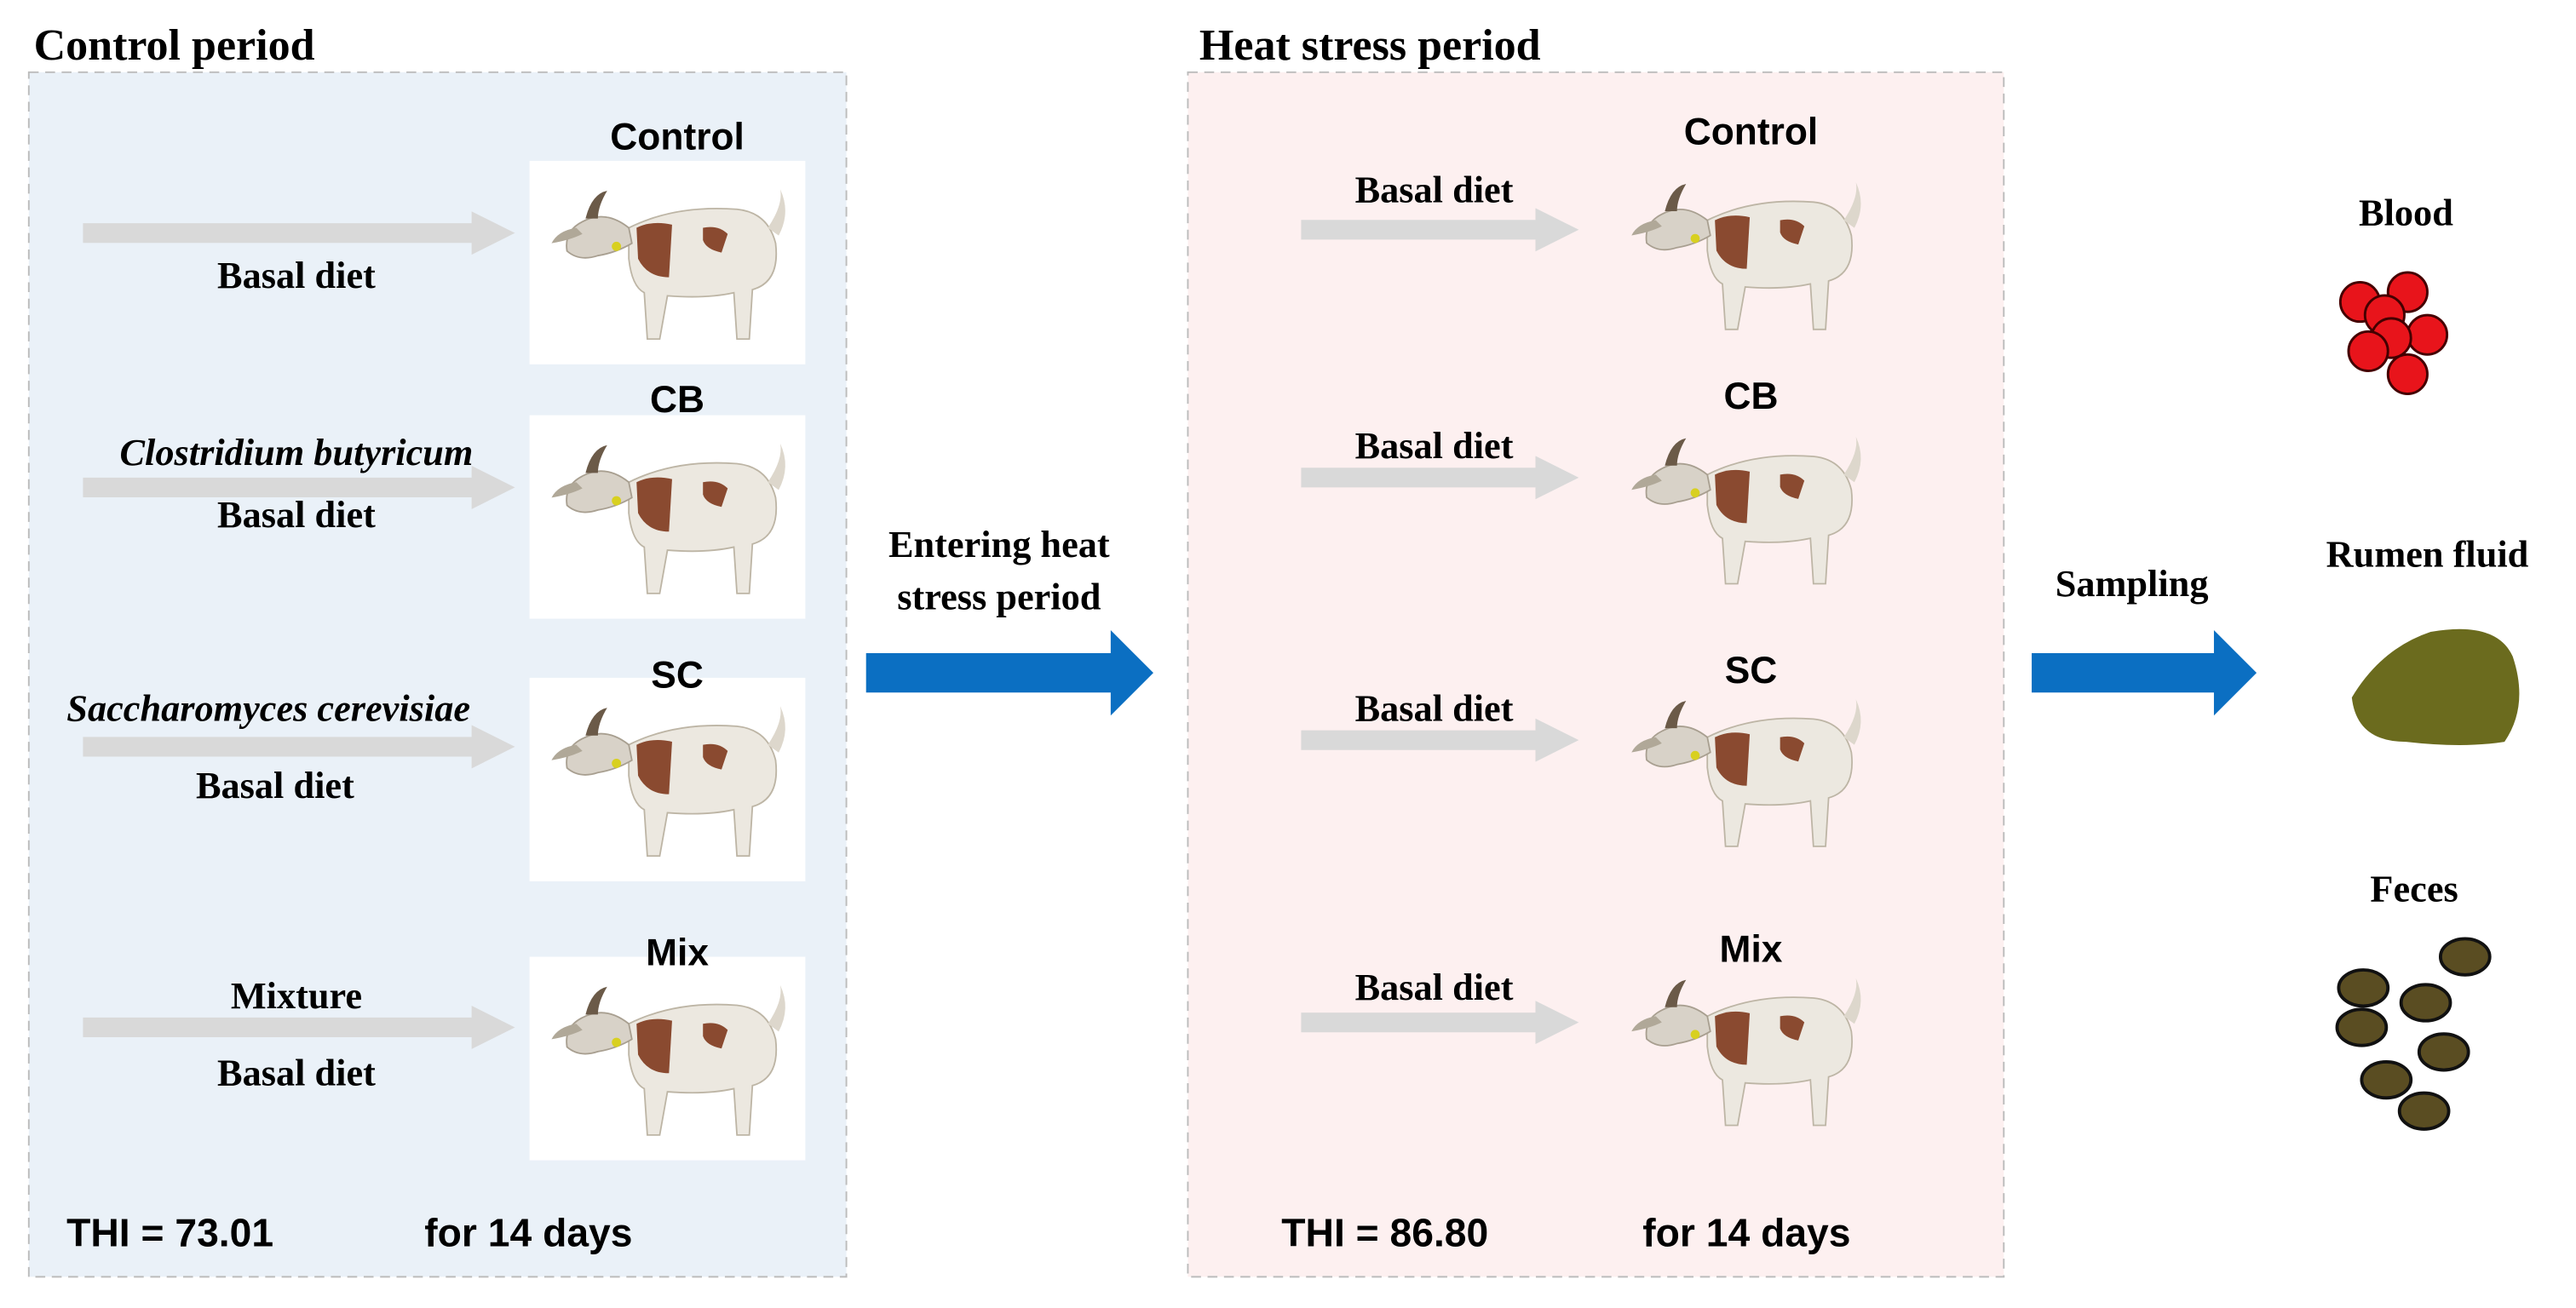 The image size is (2576, 1308). I want to click on sampling-arrow, so click(2144, 673).